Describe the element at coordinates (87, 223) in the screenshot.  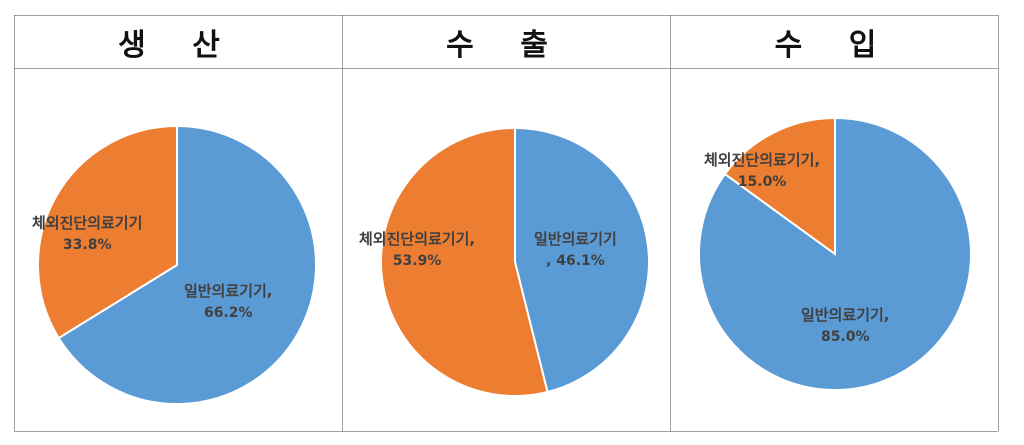
I see `slice-name: 체외진단의료기기` at that location.